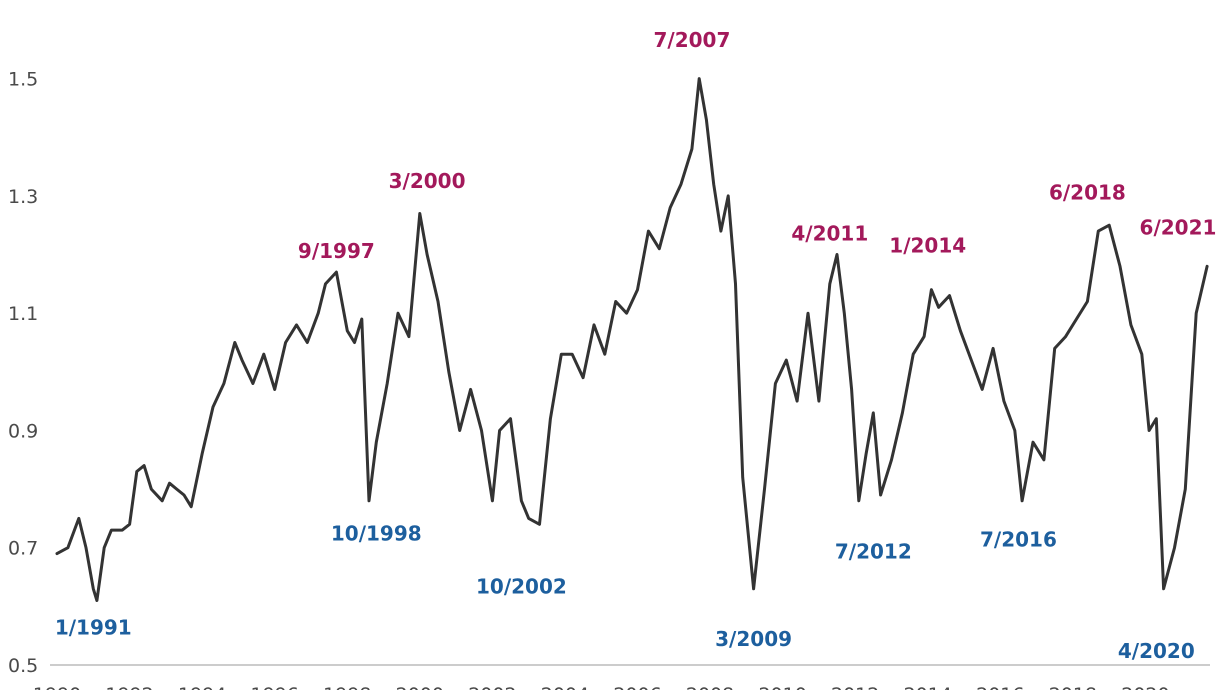  Describe the element at coordinates (347, 687) in the screenshot. I see `x-tick-label: 1998` at that location.